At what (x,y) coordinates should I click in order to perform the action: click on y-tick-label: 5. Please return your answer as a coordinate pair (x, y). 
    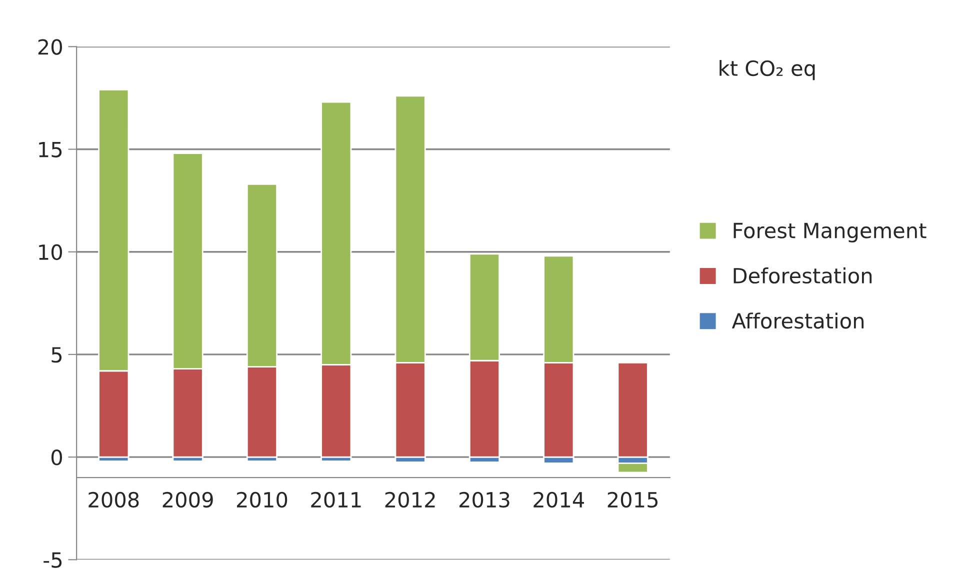
    Looking at the image, I should click on (57, 355).